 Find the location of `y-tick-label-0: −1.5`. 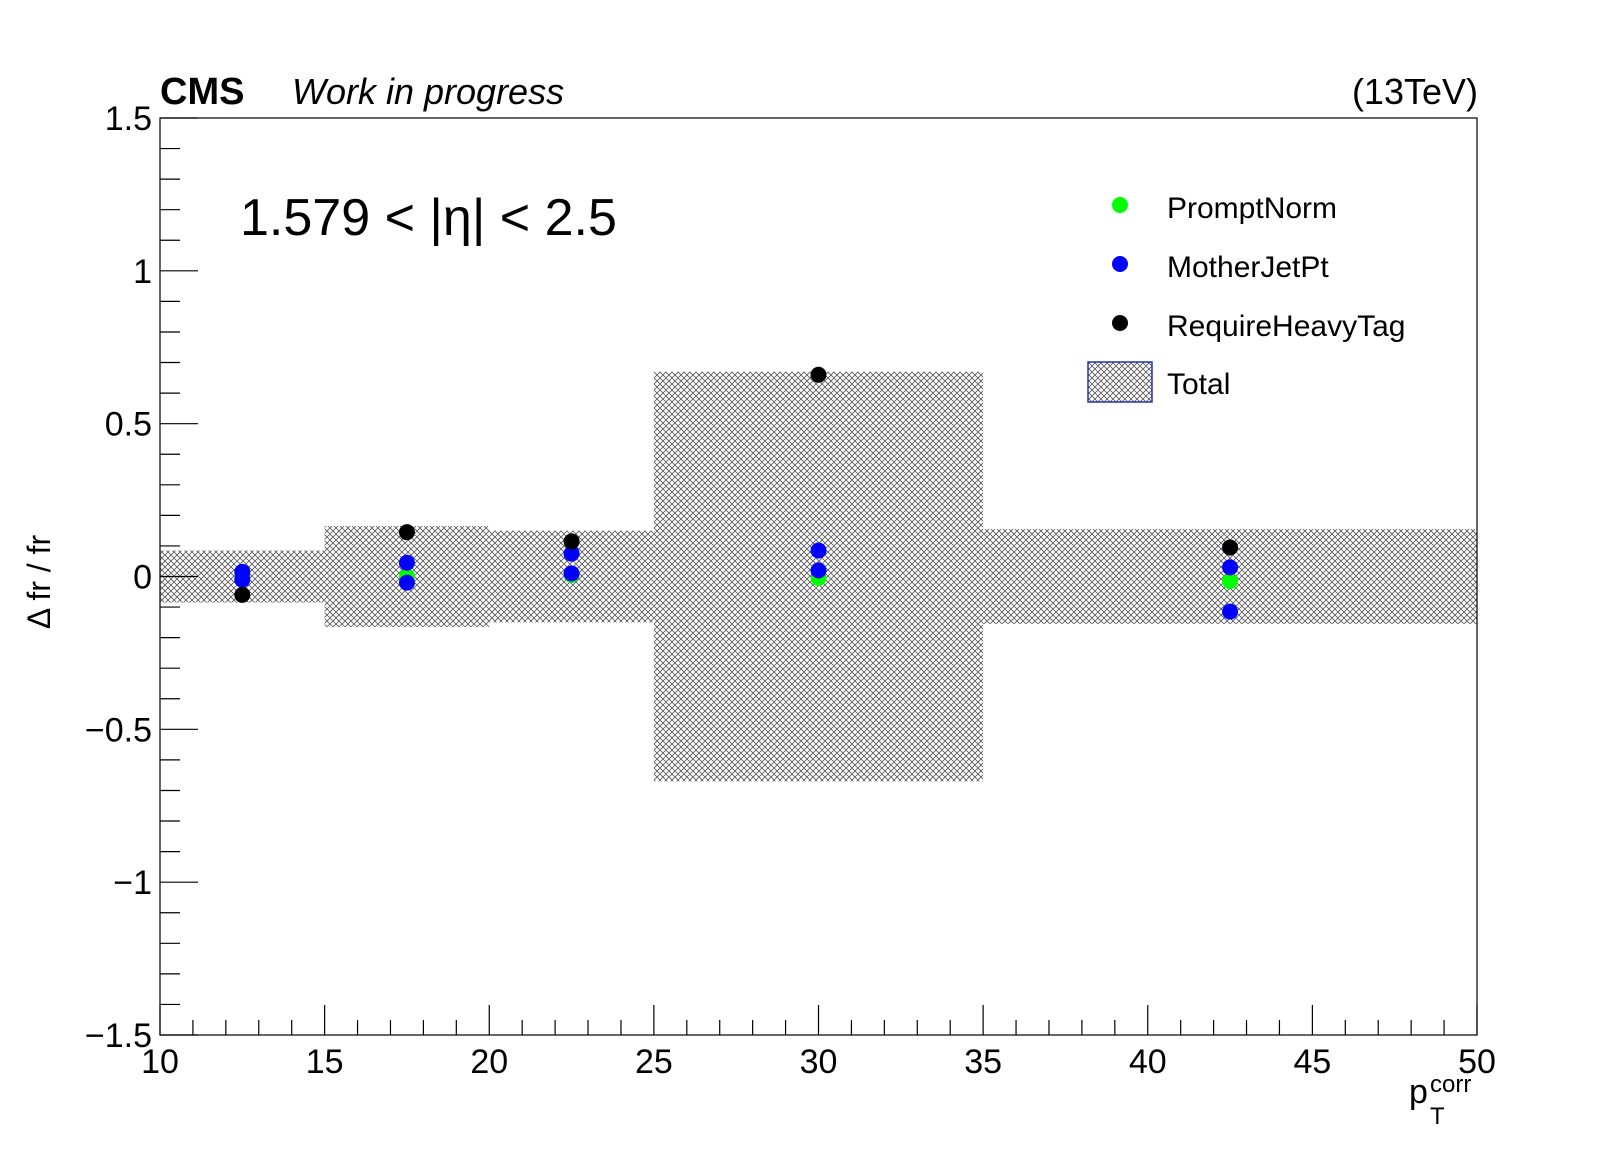

y-tick-label-0: −1.5 is located at coordinates (118, 1036).